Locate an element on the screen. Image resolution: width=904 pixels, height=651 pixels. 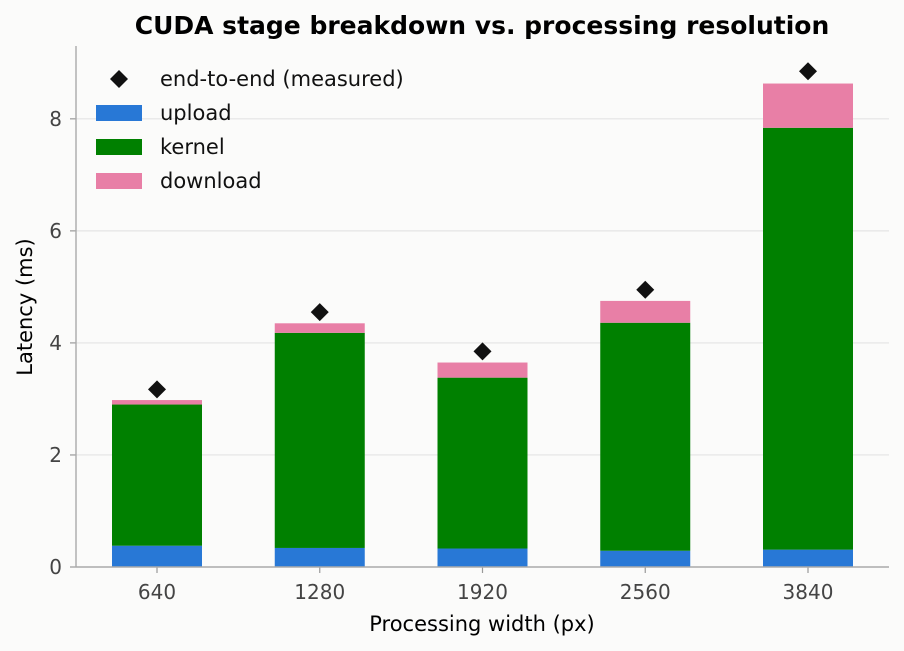
legend-marker-end-to-end is located at coordinates (119, 79).